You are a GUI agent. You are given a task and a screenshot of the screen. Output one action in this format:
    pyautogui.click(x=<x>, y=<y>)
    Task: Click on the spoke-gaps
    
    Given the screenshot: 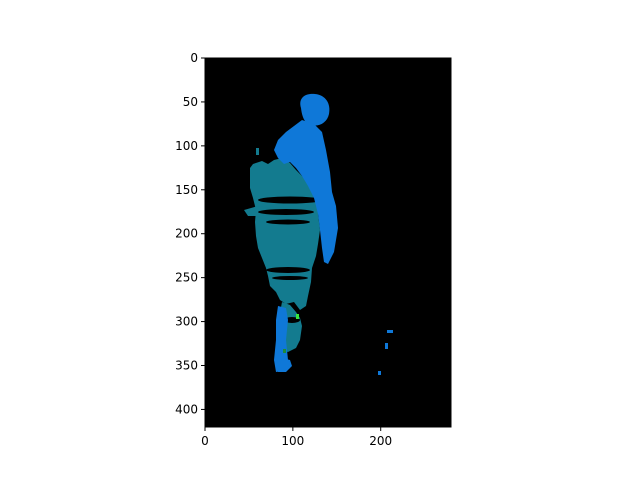 What is the action you would take?
    pyautogui.click(x=290, y=259)
    